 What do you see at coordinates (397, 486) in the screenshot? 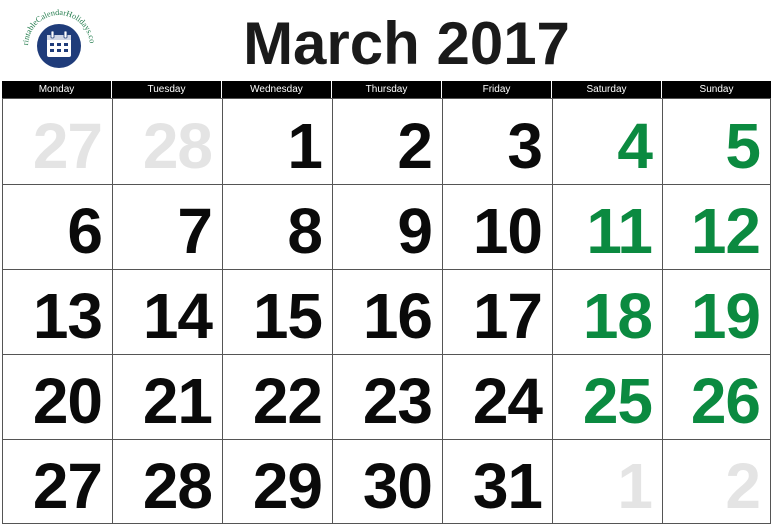
I see `day-number: 30` at bounding box center [397, 486].